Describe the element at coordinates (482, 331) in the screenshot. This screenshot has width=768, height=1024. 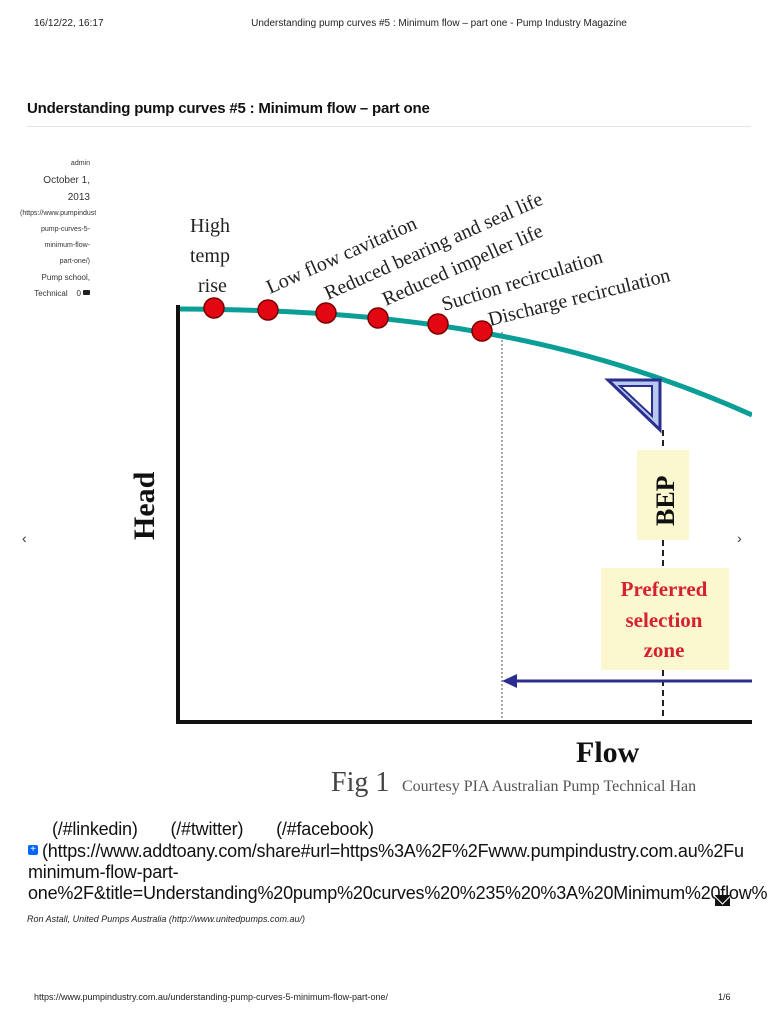
I see `marker-discharge-recirculation` at that location.